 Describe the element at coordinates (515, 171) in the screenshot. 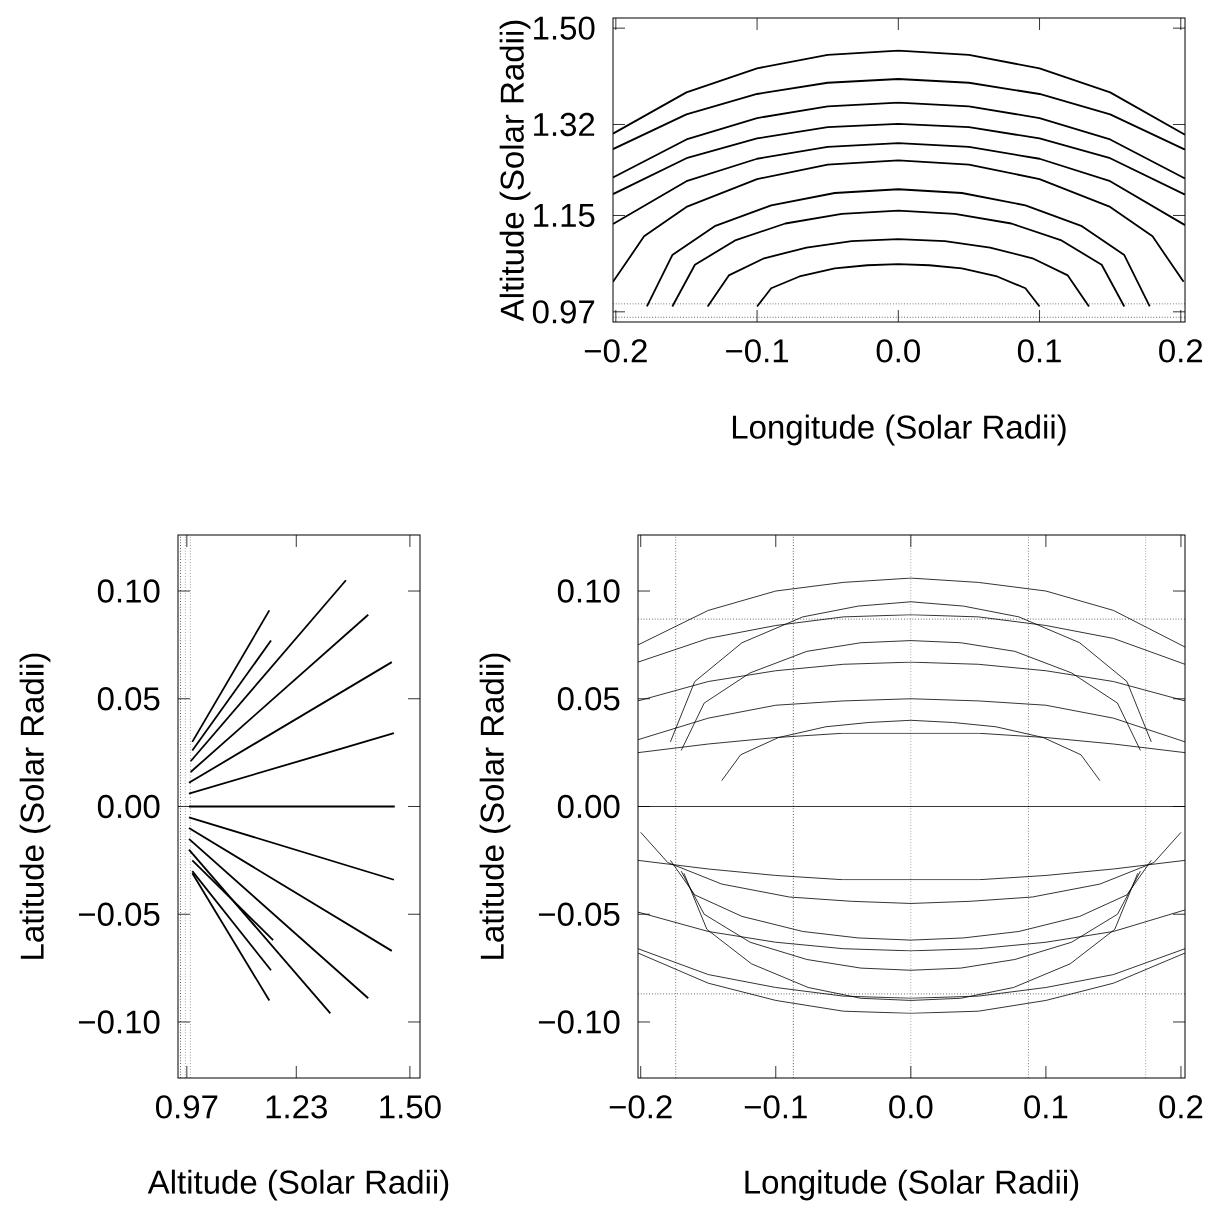

I see `y-axis-title: Altitude (Solar Radii)` at that location.